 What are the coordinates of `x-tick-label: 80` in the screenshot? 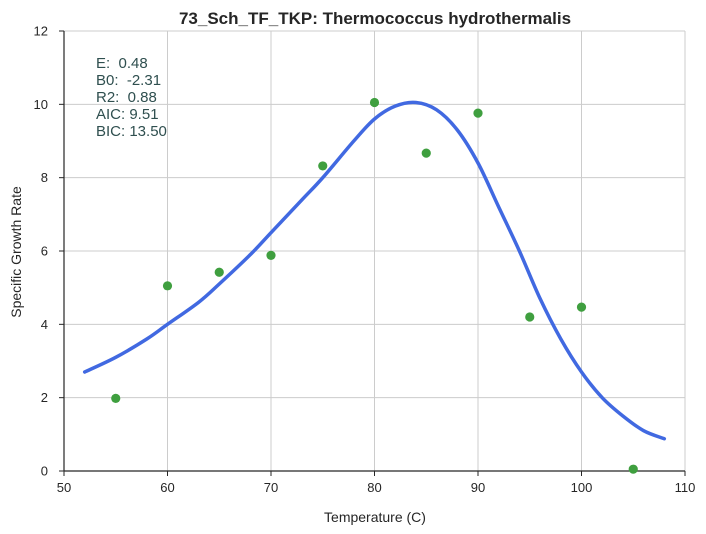 It's located at (374, 487).